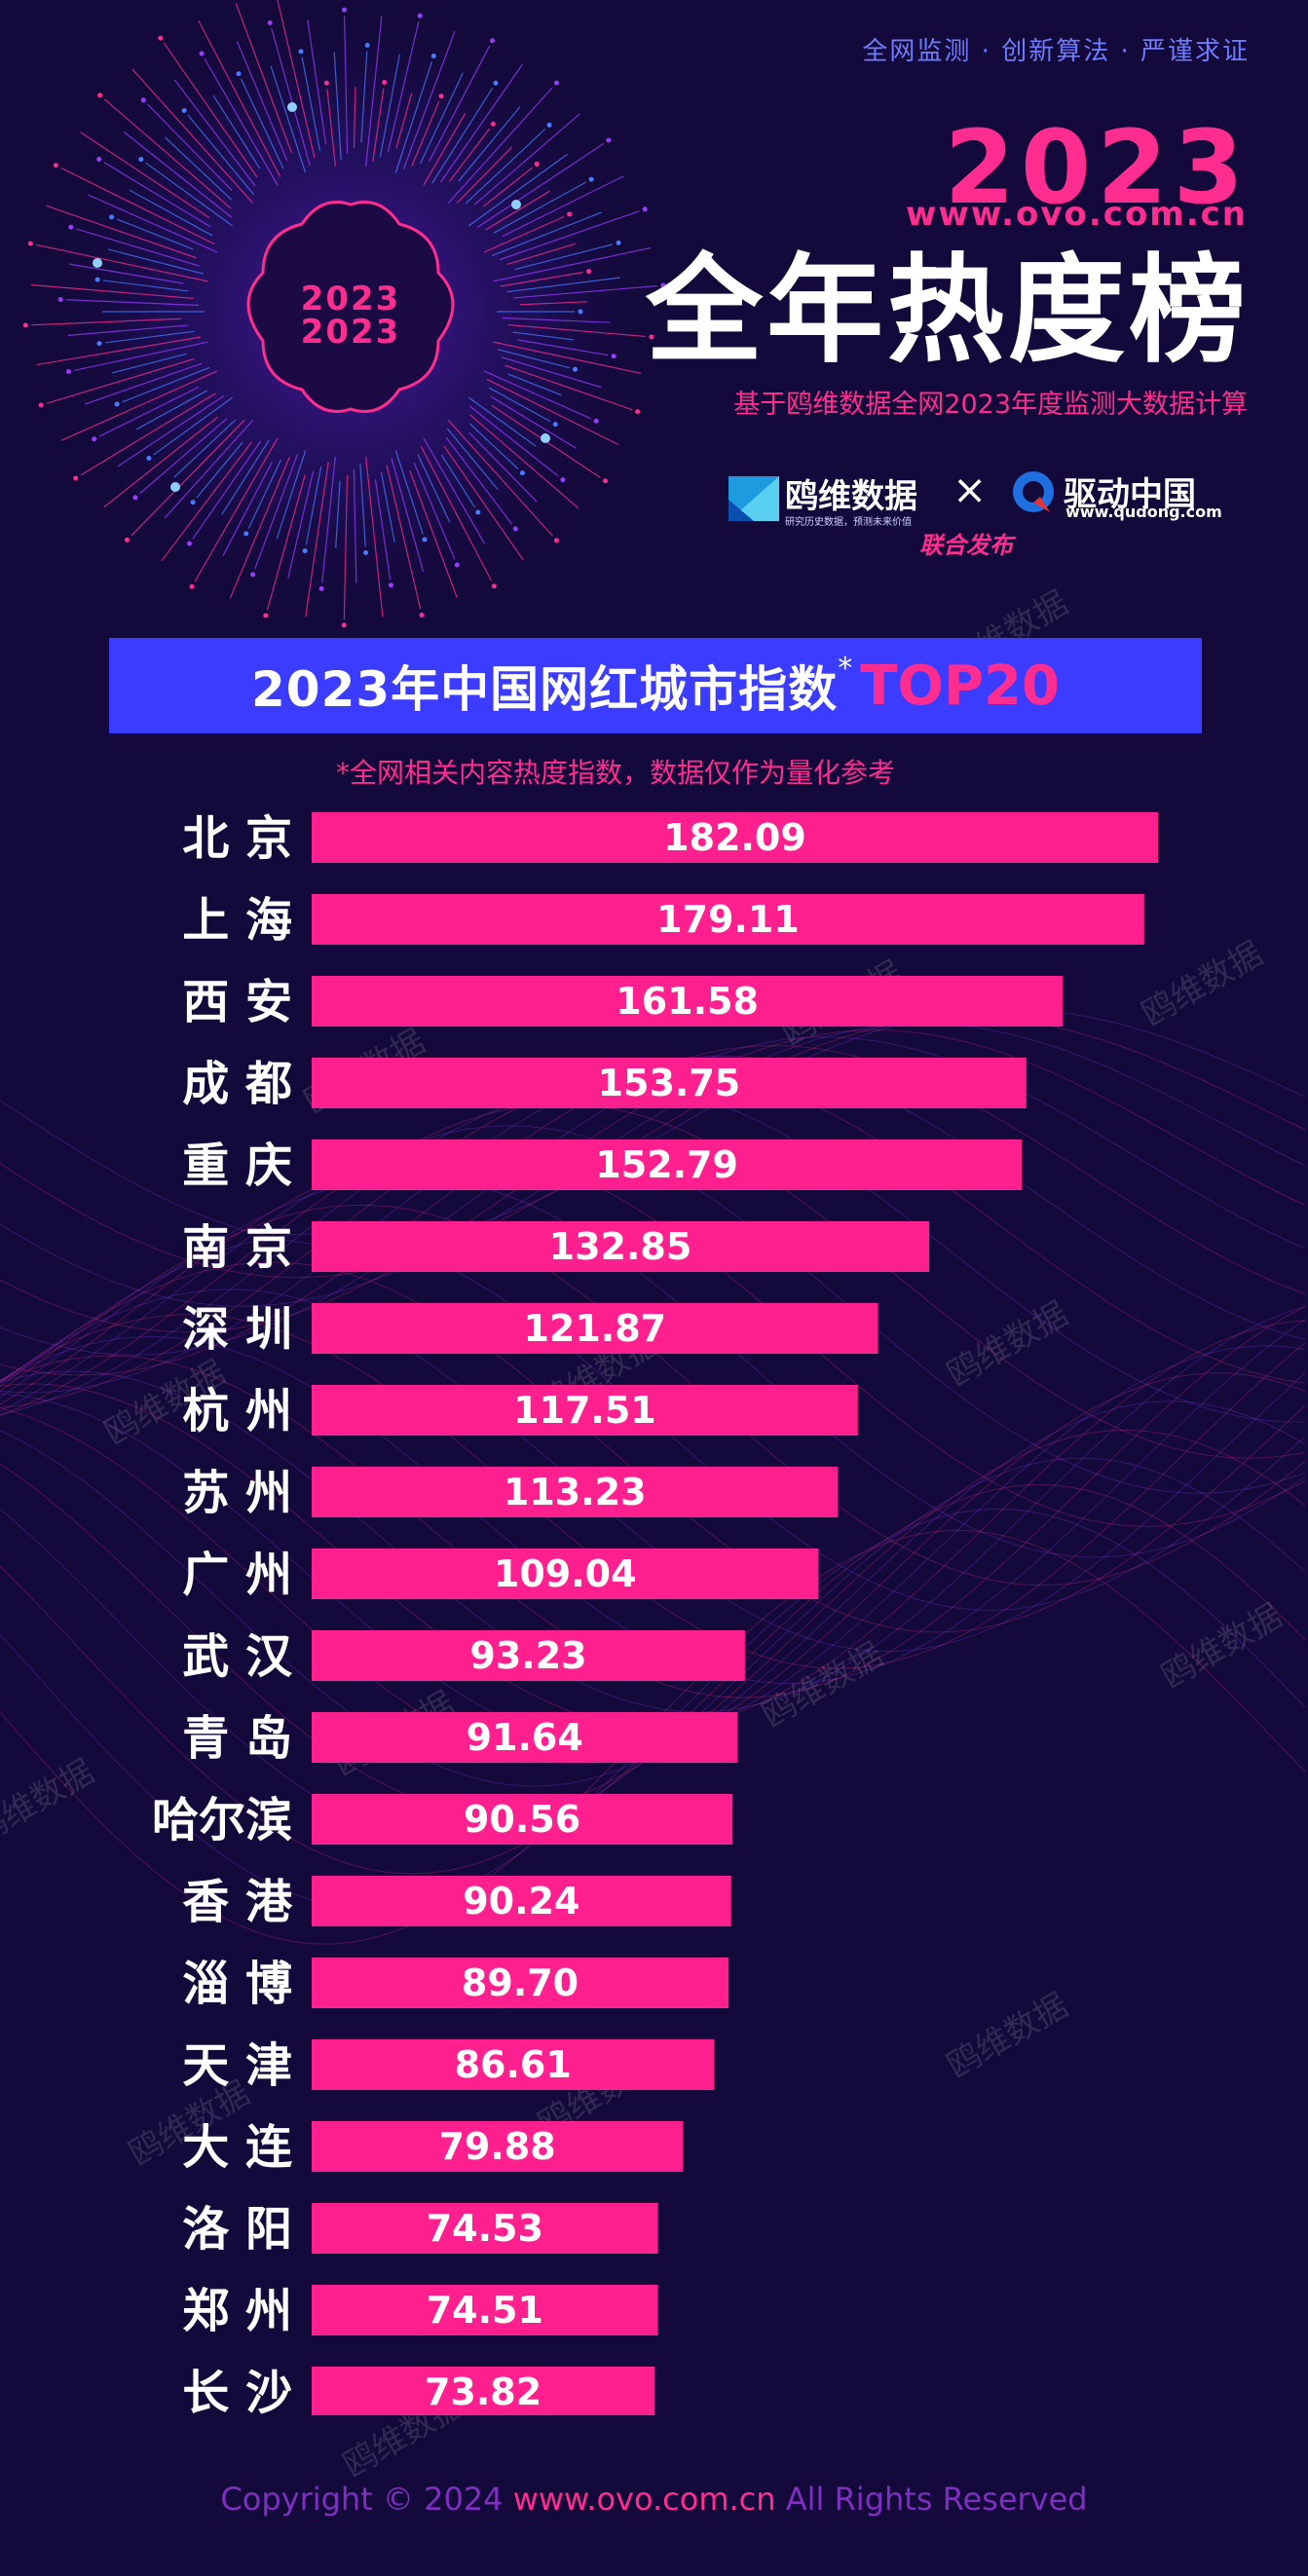 This screenshot has width=1308, height=2576. I want to click on bar-value-label: 161.58, so click(687, 1001).